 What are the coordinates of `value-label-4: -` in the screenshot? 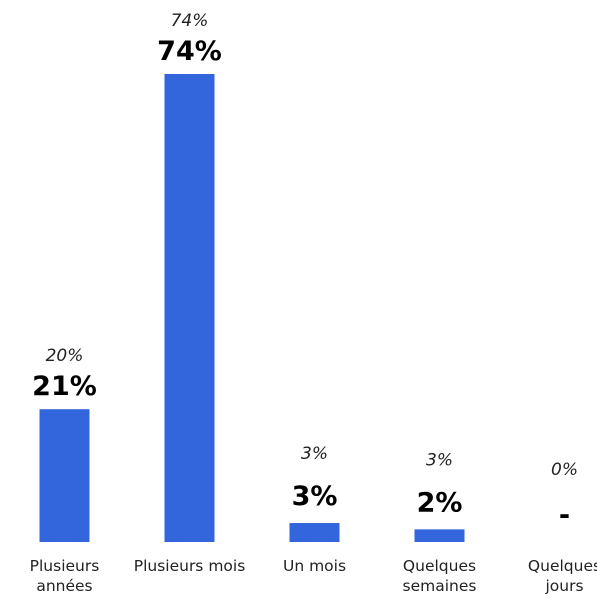 It's located at (564, 515).